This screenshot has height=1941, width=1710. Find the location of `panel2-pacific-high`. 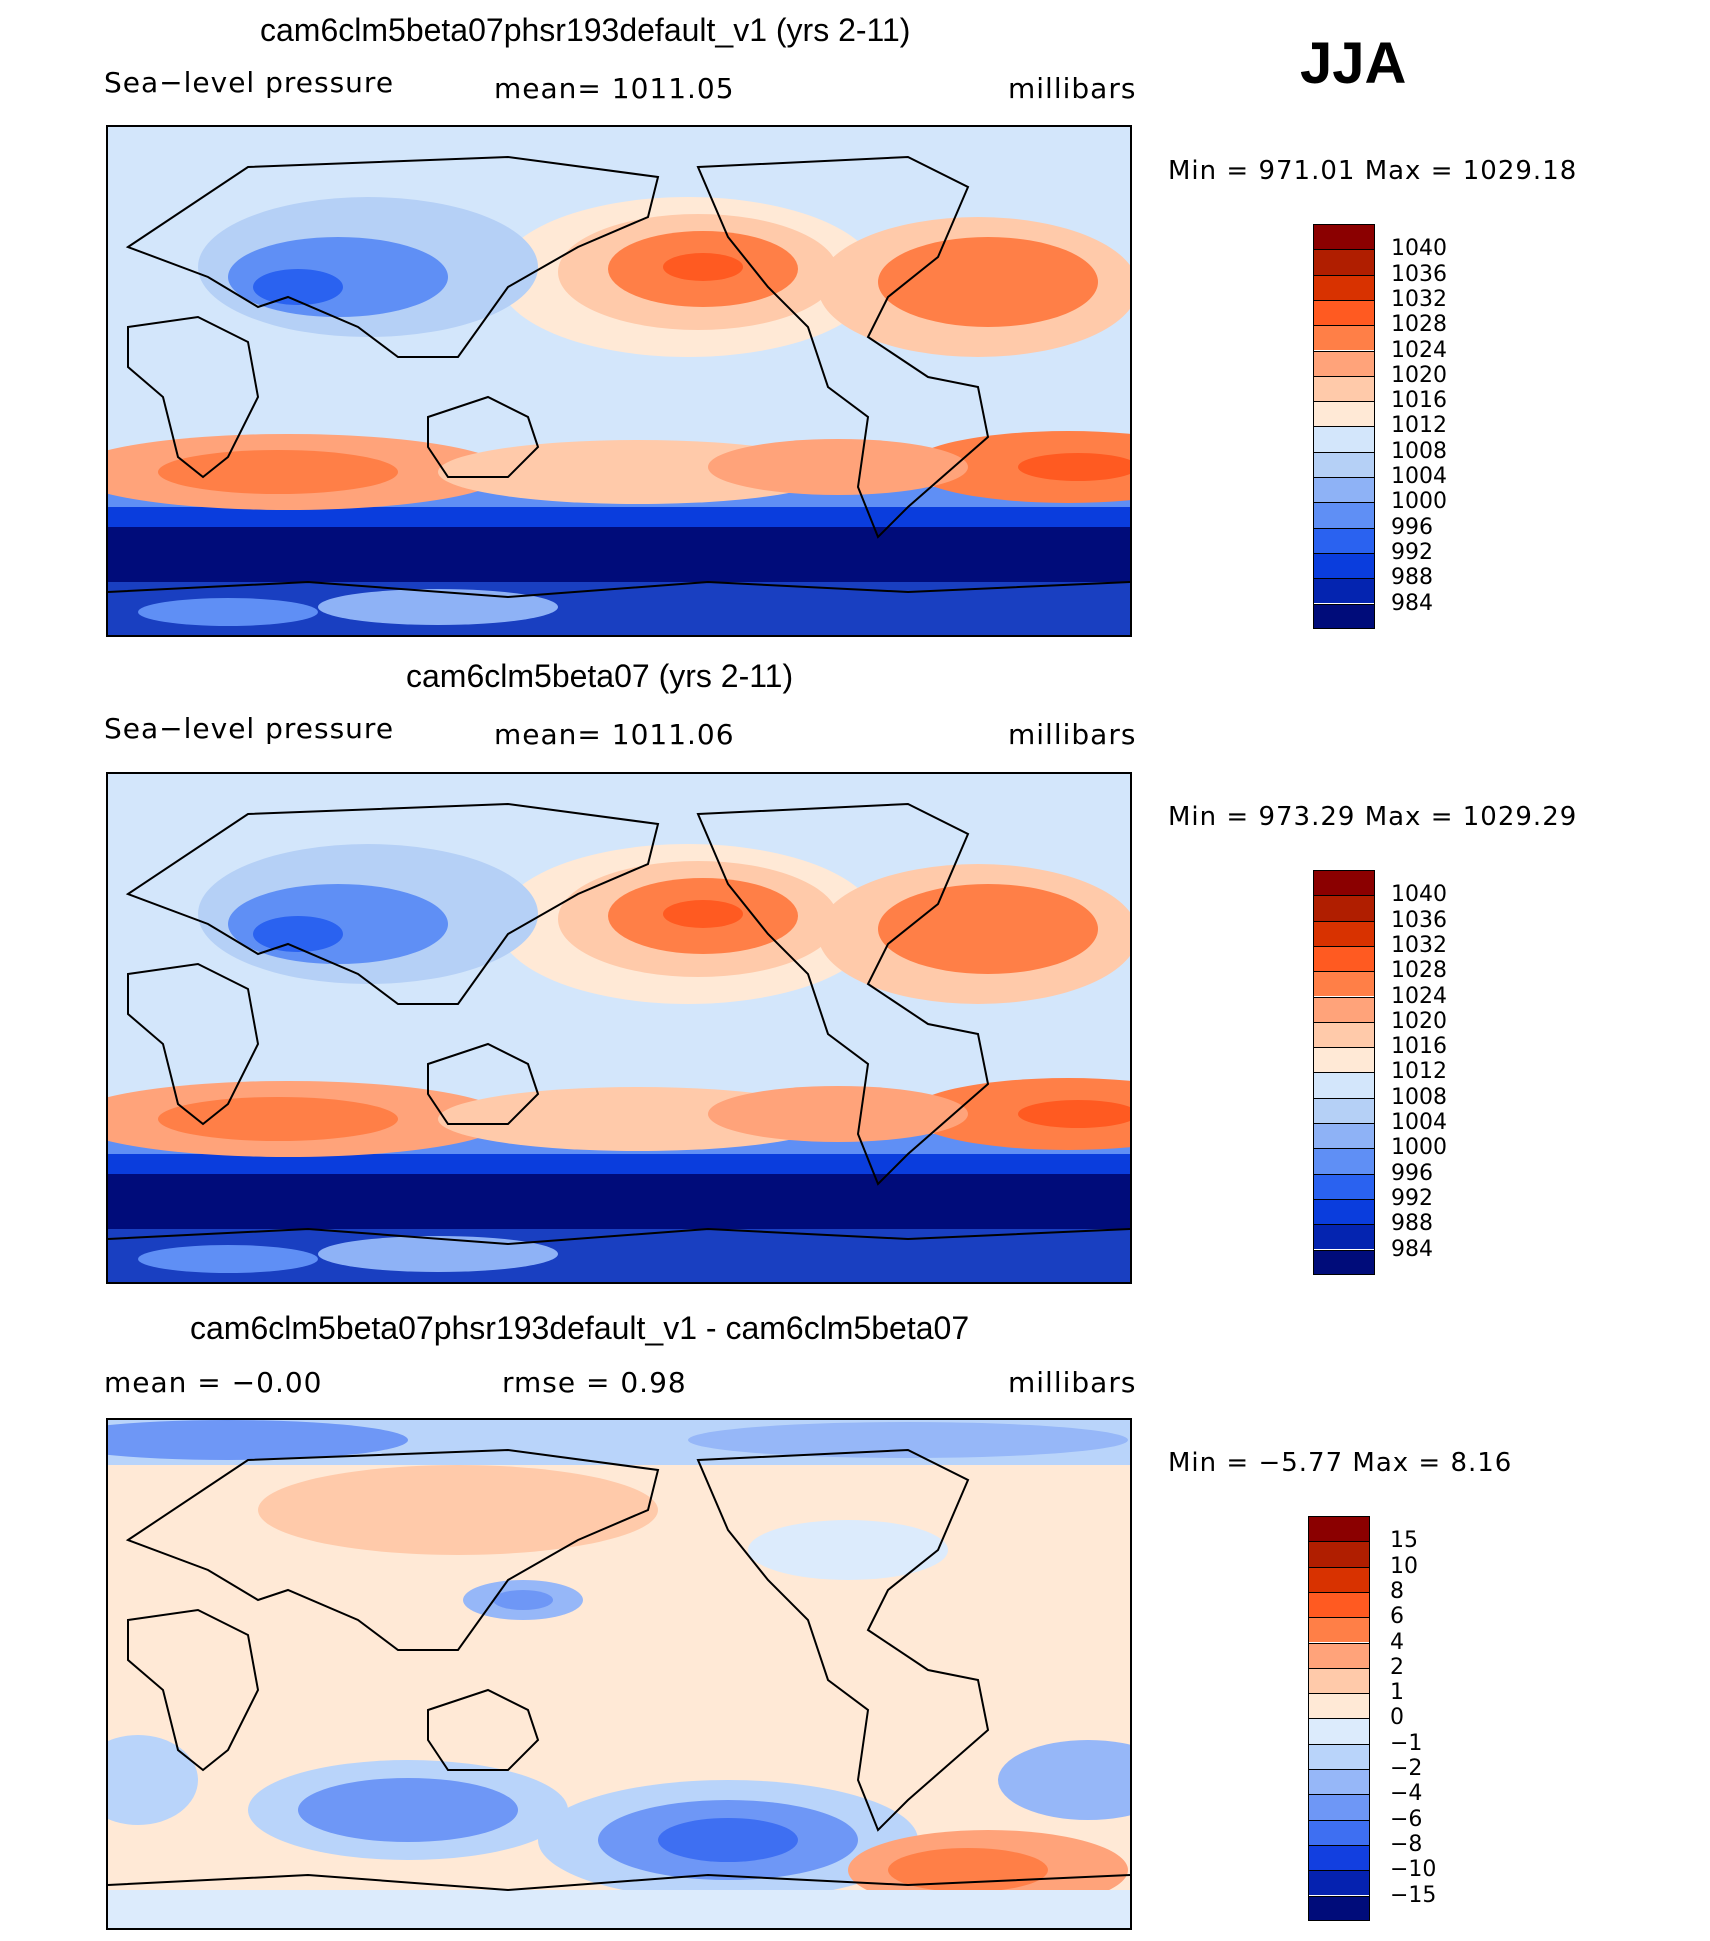

panel2-pacific-high is located at coordinates (703, 914).